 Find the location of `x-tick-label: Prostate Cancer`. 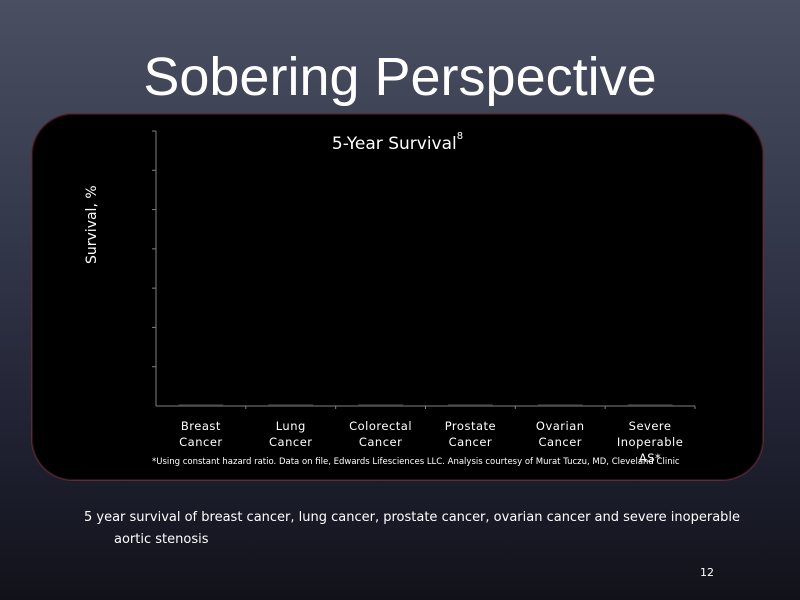

x-tick-label: Prostate Cancer is located at coordinates (470, 434).